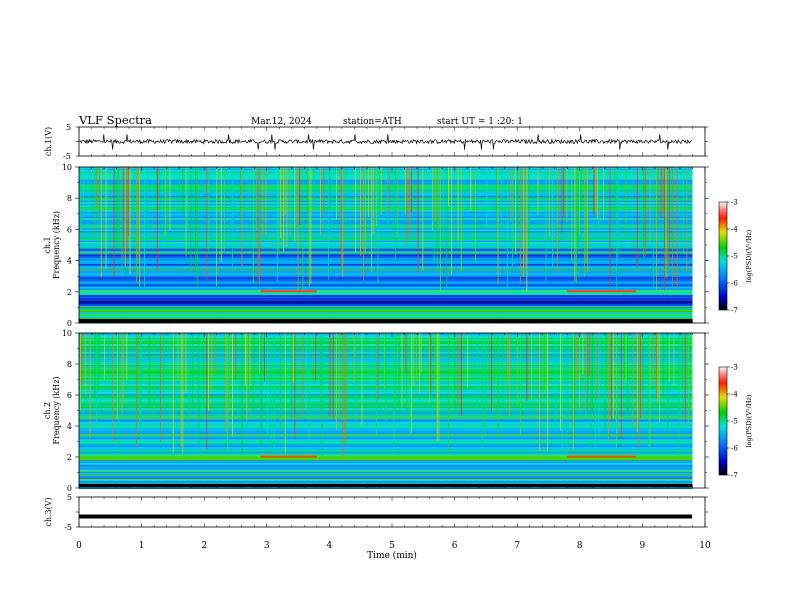 The width and height of the screenshot is (792, 612). Describe the element at coordinates (69, 323) in the screenshot. I see `ch1-spec-ytick-label: 0` at that location.